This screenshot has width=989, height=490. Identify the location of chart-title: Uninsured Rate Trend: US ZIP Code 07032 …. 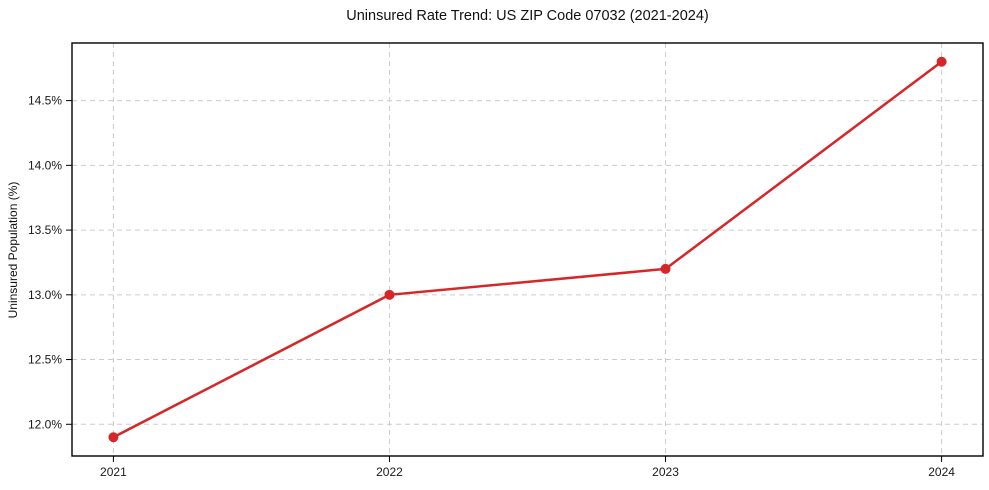
(527, 16).